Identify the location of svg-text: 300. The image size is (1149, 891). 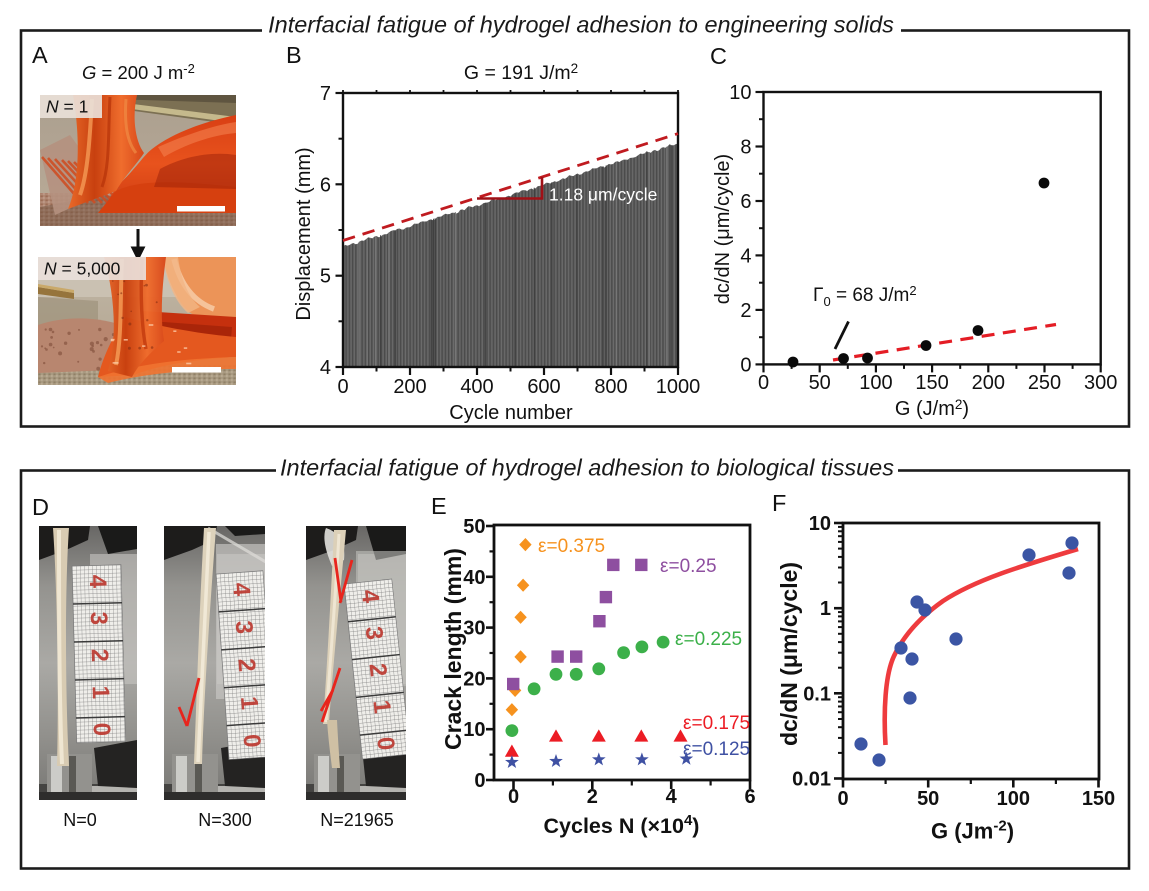
(1100, 383).